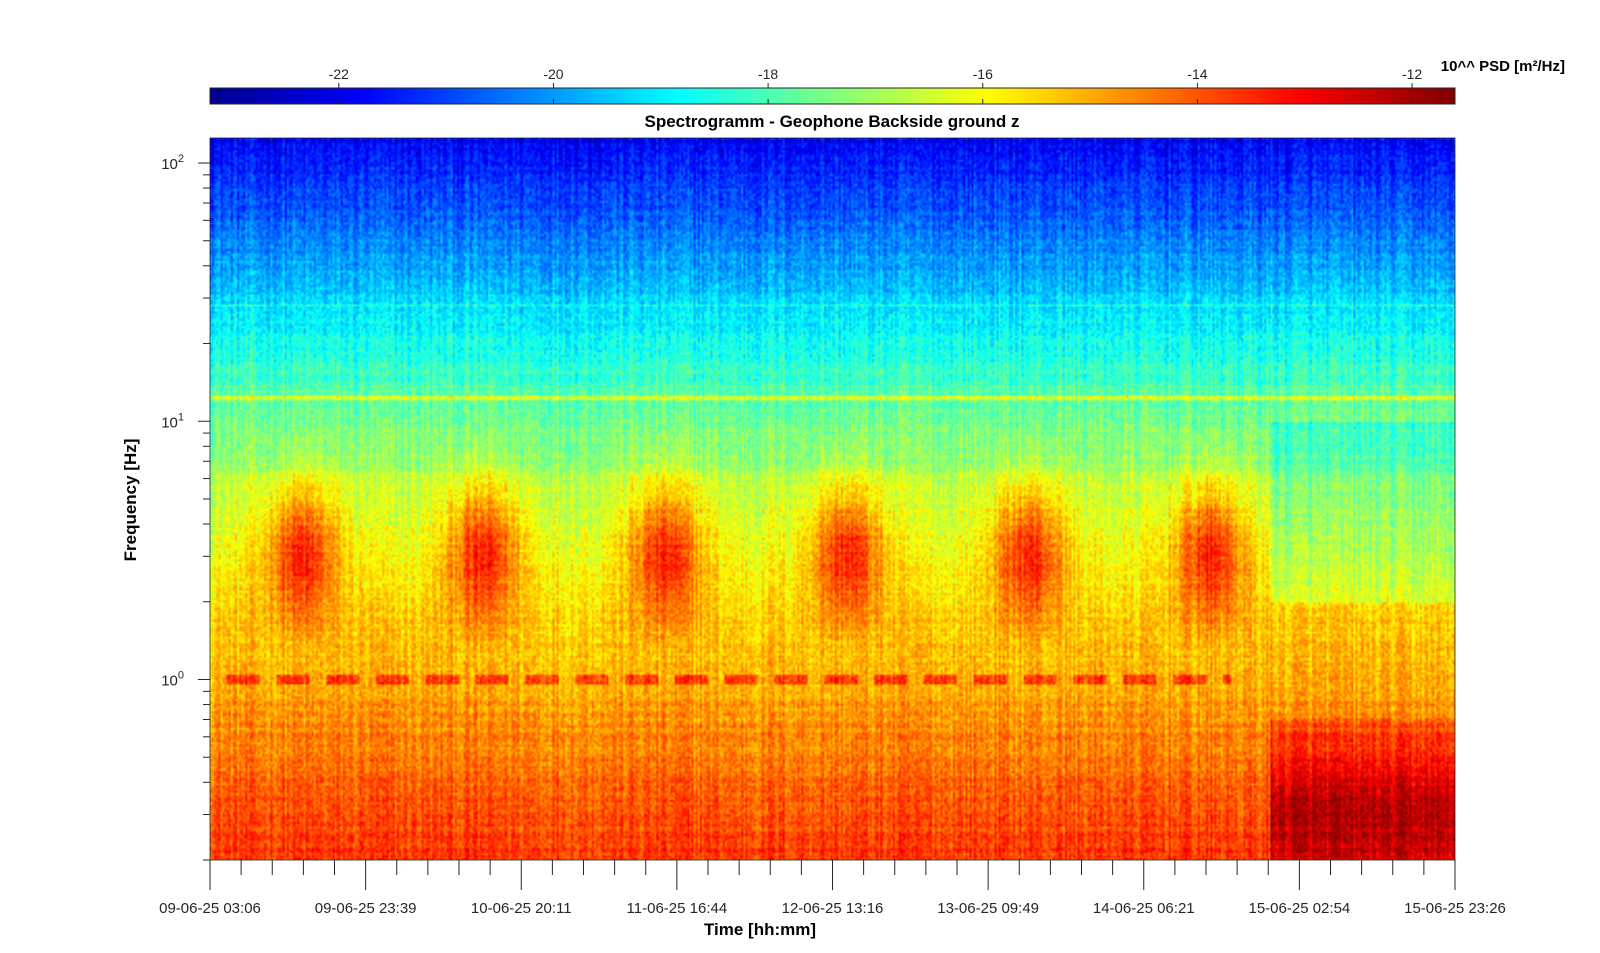  I want to click on x-tick-label: 14-06-25 06:21, so click(1144, 908).